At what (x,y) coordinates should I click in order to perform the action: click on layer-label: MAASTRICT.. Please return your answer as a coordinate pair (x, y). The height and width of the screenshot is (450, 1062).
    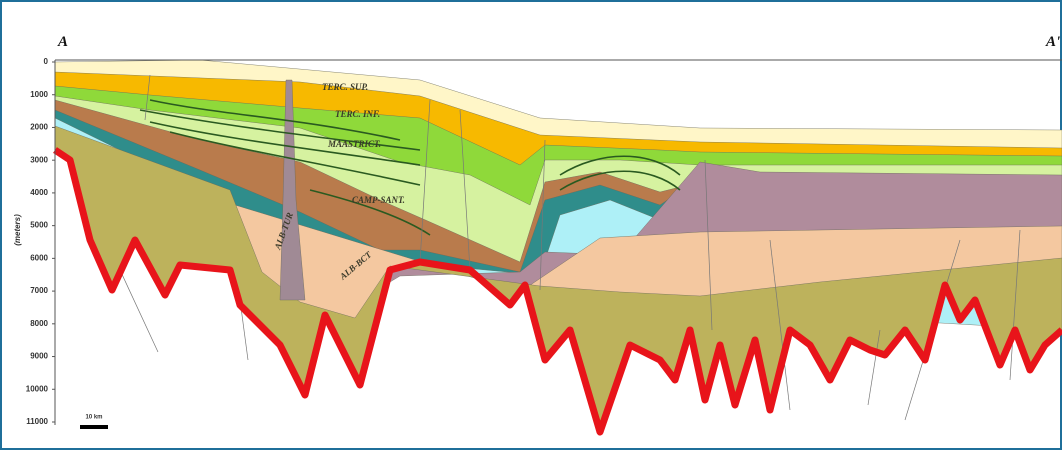
    Looking at the image, I should click on (354, 144).